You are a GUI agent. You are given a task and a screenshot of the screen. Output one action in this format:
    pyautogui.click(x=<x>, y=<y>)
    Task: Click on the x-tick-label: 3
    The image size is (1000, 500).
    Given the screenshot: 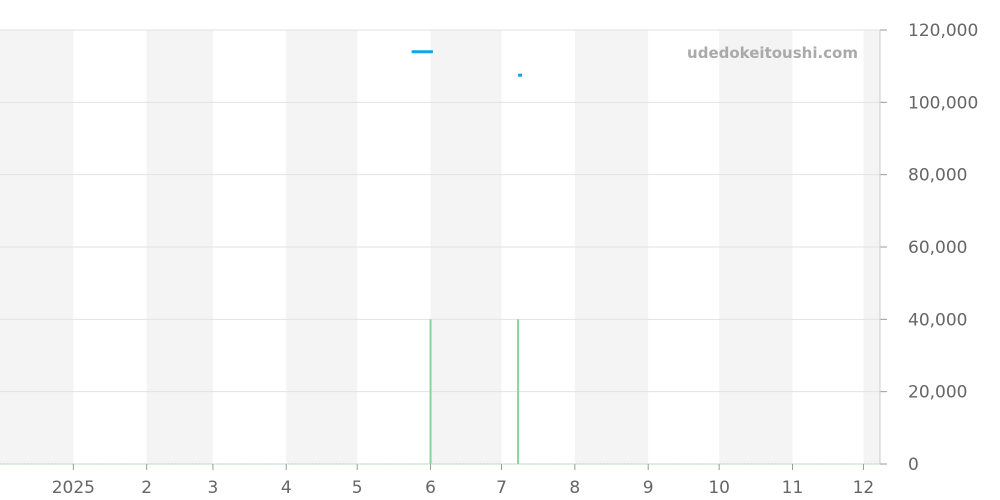 What is the action you would take?
    pyautogui.click(x=212, y=488)
    